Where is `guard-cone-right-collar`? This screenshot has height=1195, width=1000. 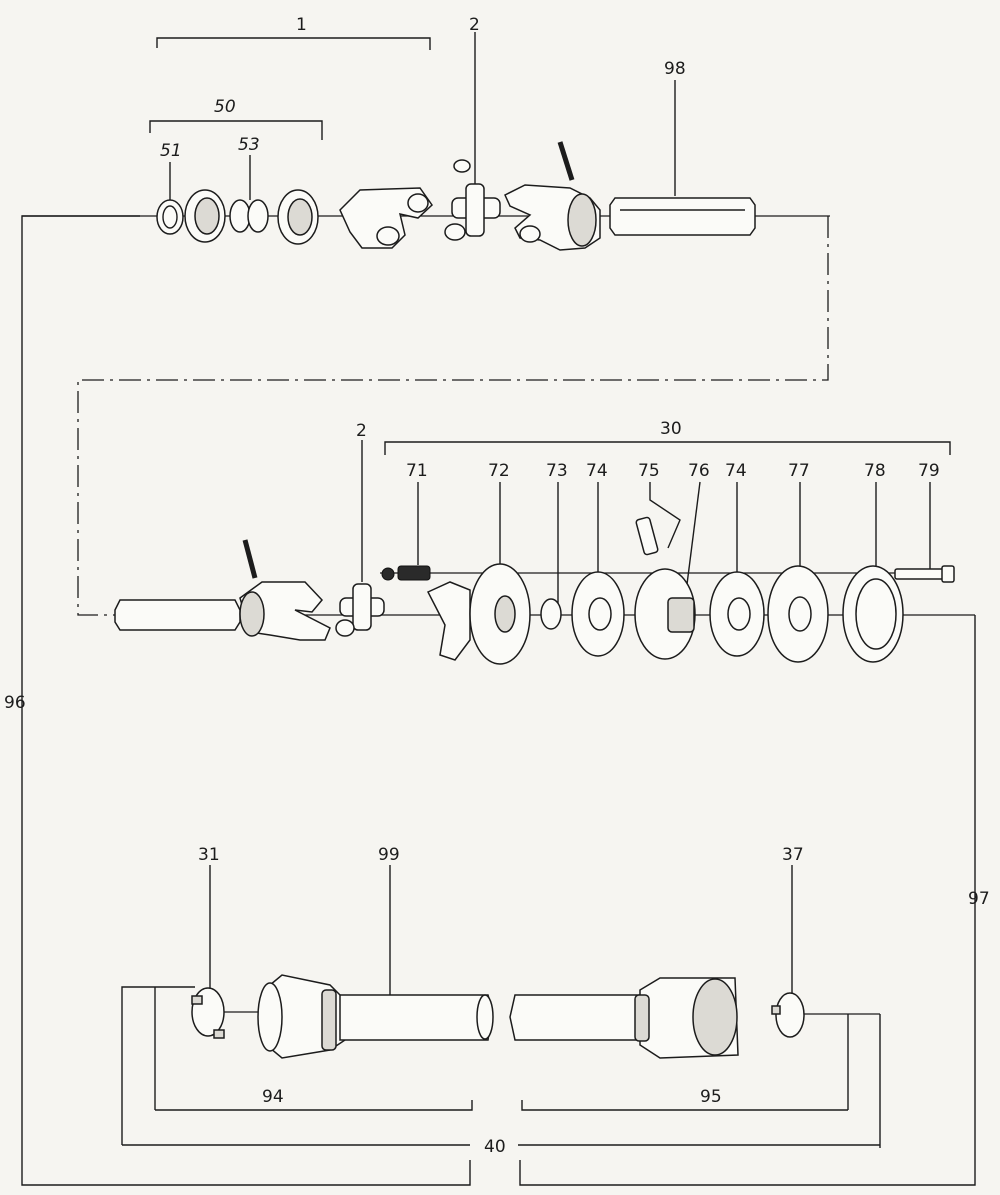 guard-cone-right-collar is located at coordinates (642, 1018).